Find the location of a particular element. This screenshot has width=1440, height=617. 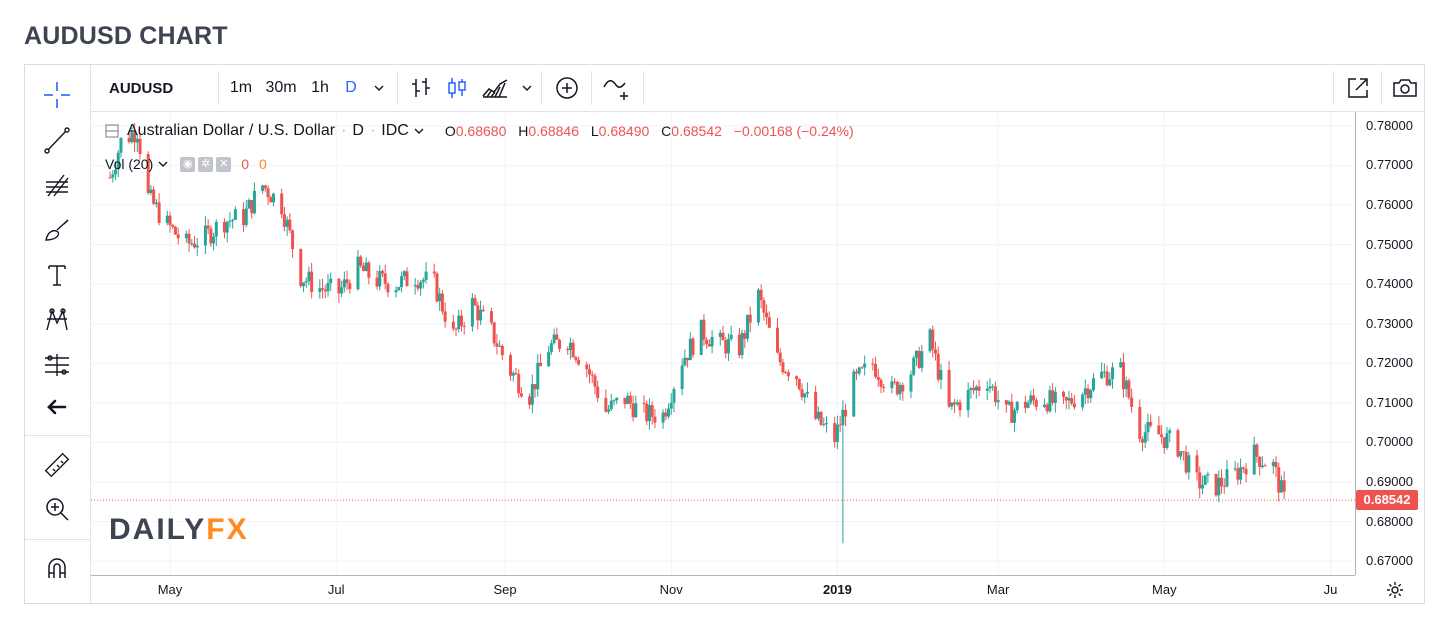

interval-dropdown-icon is located at coordinates (379, 88).